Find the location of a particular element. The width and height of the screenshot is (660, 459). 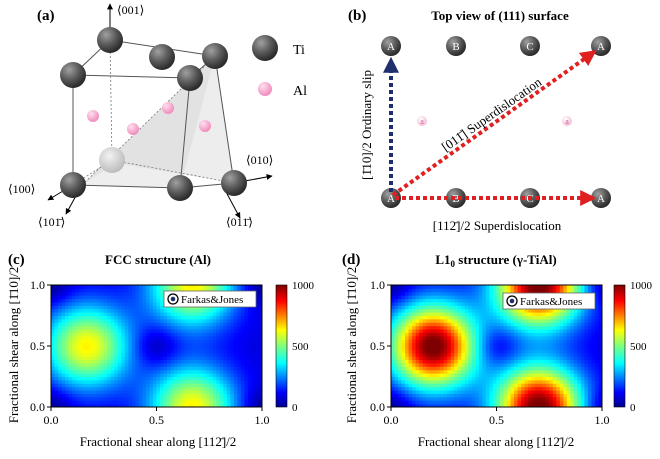

axis-01-1-label: ⟨011̄⟩ is located at coordinates (239, 222).